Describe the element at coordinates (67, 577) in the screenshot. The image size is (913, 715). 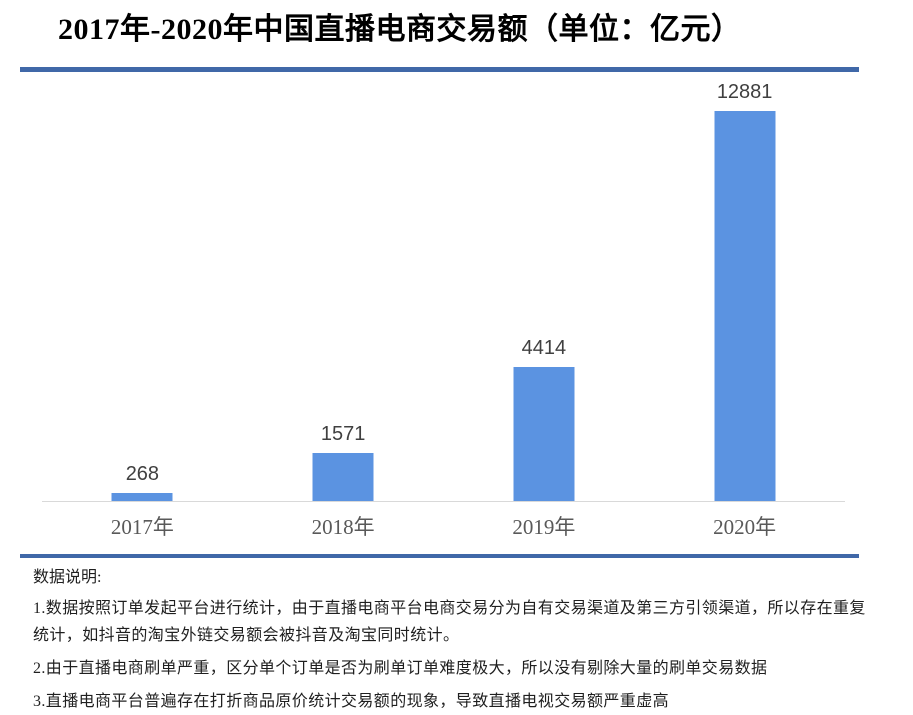
I see `notes-heading: 数据说明:` at that location.